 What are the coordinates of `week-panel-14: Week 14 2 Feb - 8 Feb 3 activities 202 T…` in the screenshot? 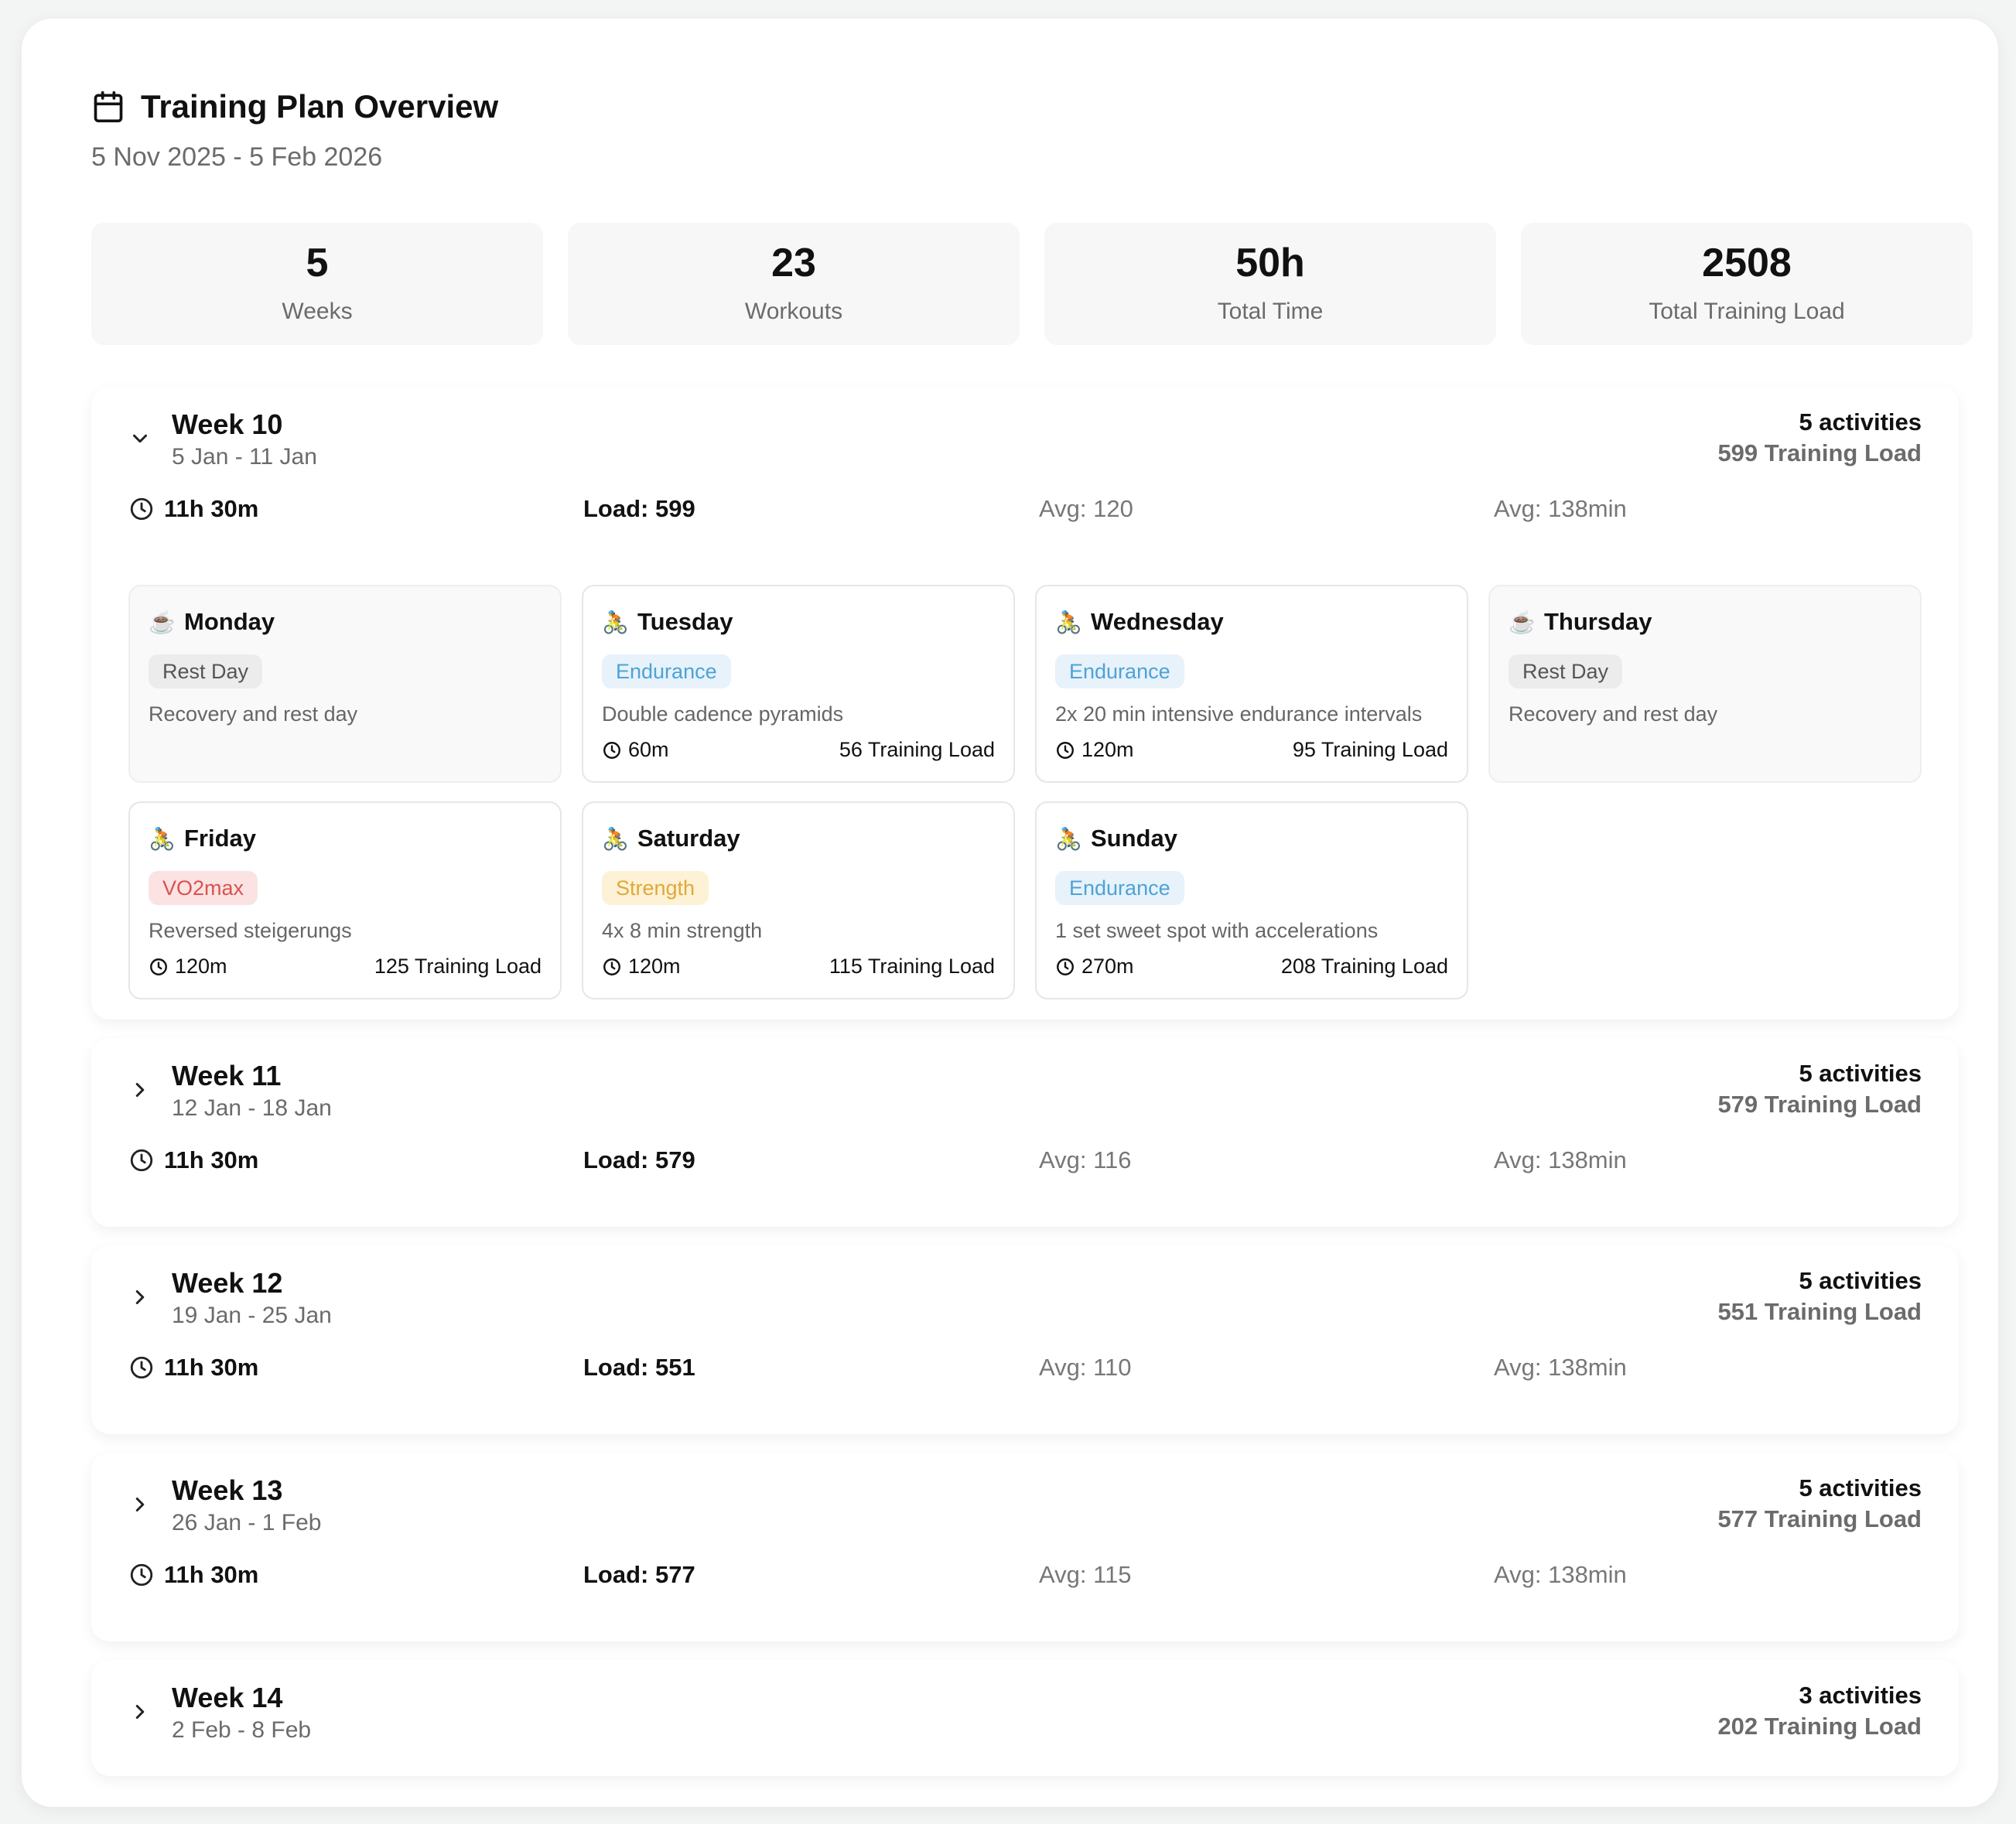 It's located at (1025, 1718).